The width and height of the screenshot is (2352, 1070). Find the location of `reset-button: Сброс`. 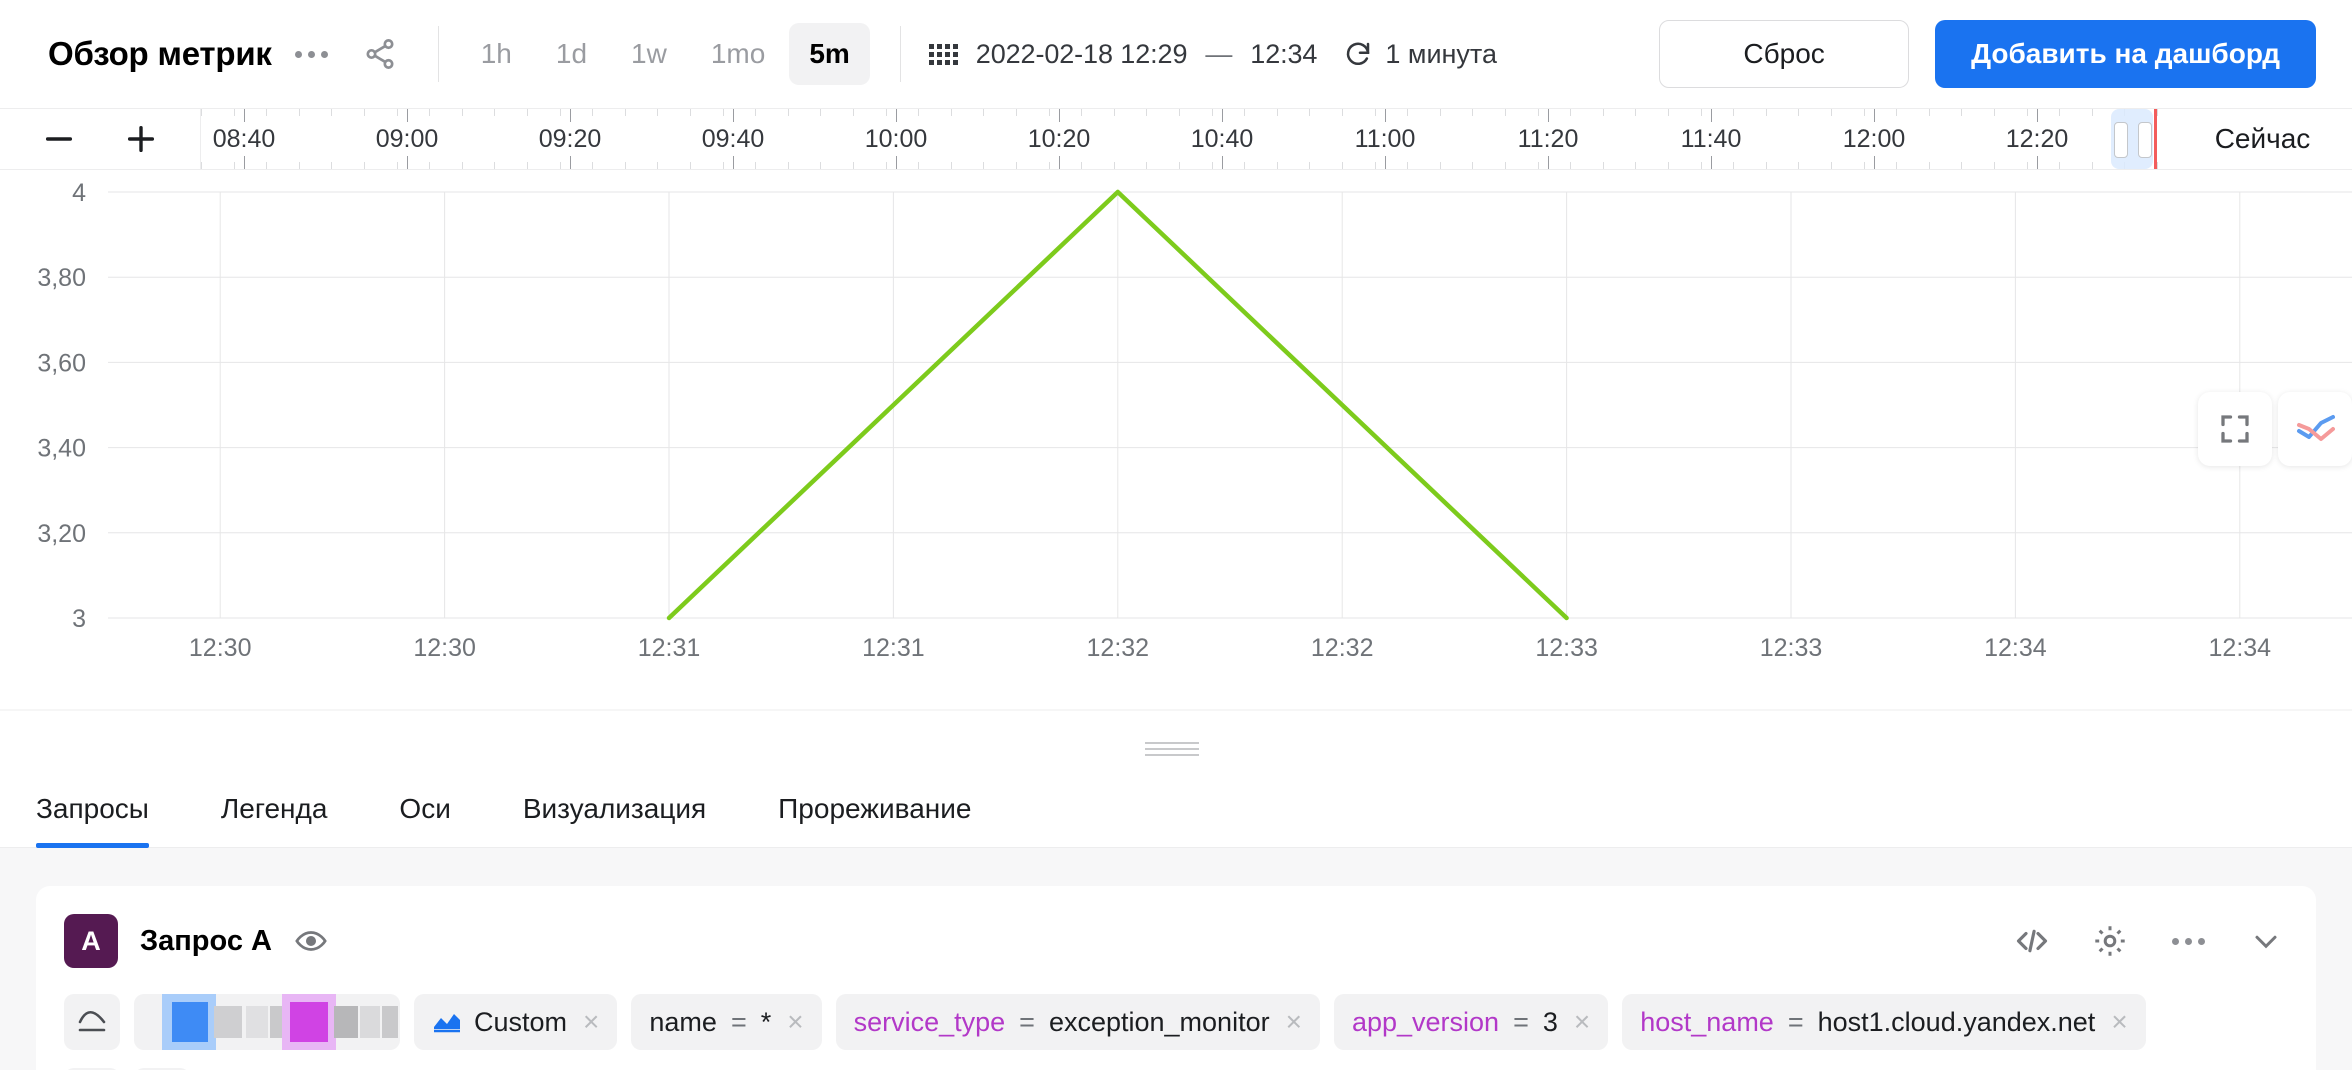

reset-button: Сброс is located at coordinates (1784, 54).